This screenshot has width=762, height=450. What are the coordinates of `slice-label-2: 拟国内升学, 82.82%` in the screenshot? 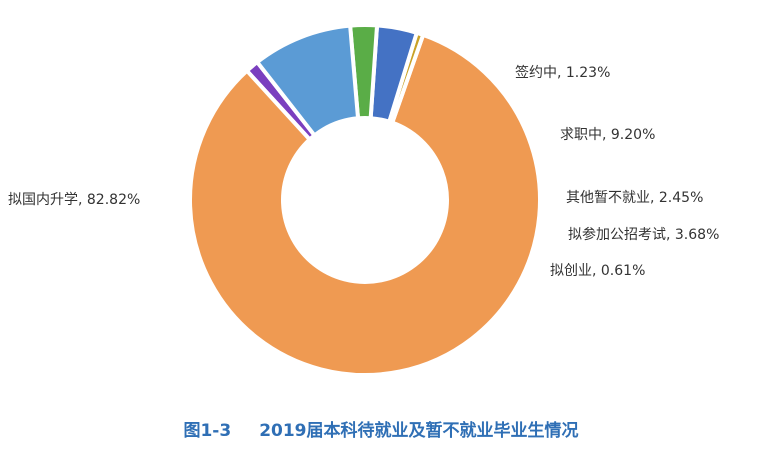 It's located at (74, 200).